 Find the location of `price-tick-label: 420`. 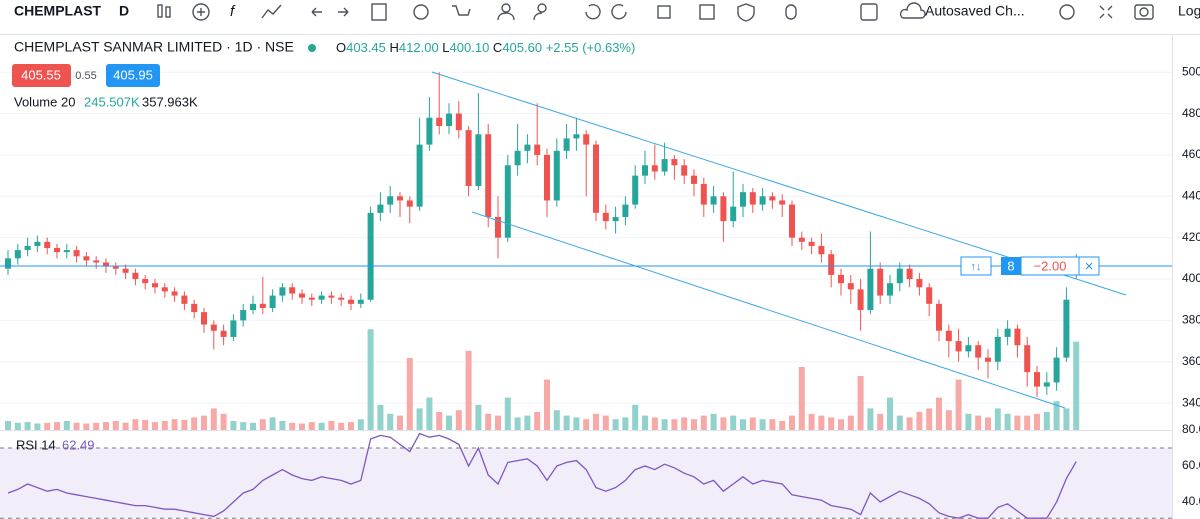

price-tick-label: 420 is located at coordinates (1191, 237).